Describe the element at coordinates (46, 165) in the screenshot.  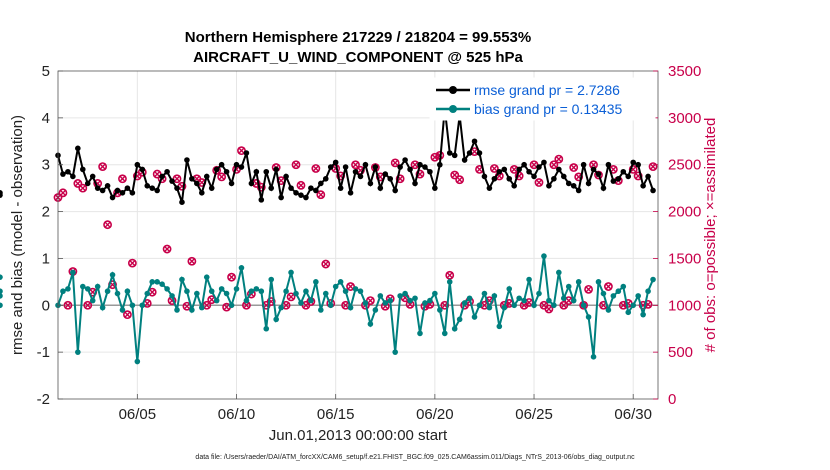
I see `y-tick-label: 3` at that location.